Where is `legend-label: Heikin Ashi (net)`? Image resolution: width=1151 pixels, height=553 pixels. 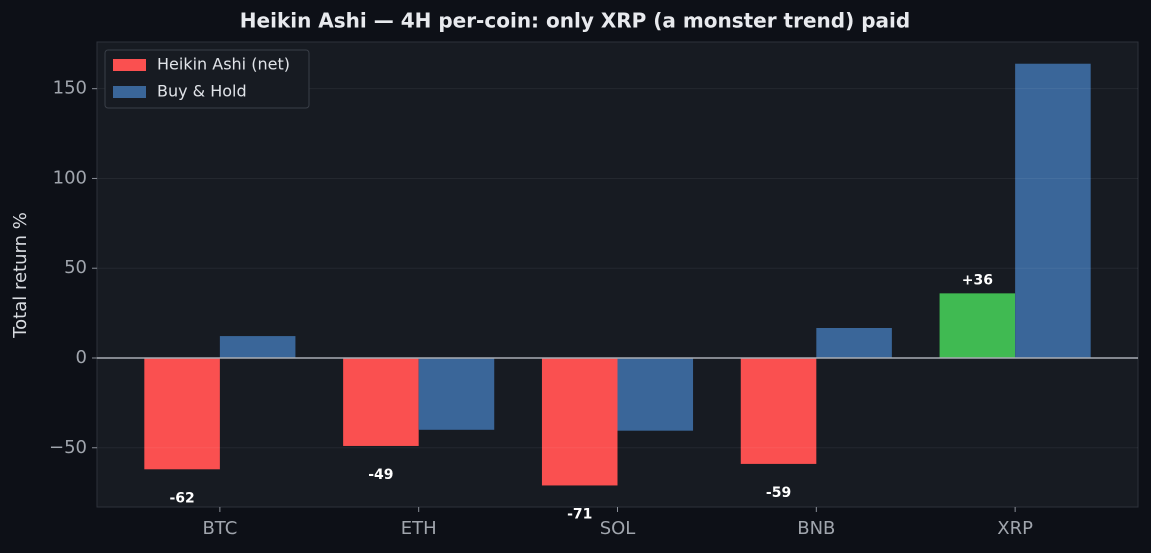 legend-label: Heikin Ashi (net) is located at coordinates (223, 64).